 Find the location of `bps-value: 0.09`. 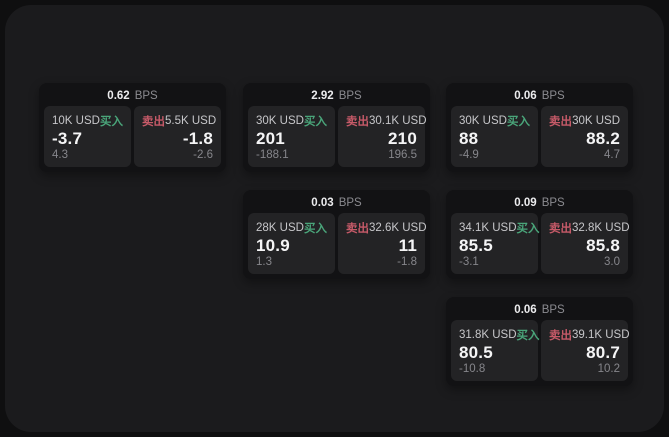

bps-value: 0.09 is located at coordinates (525, 202).